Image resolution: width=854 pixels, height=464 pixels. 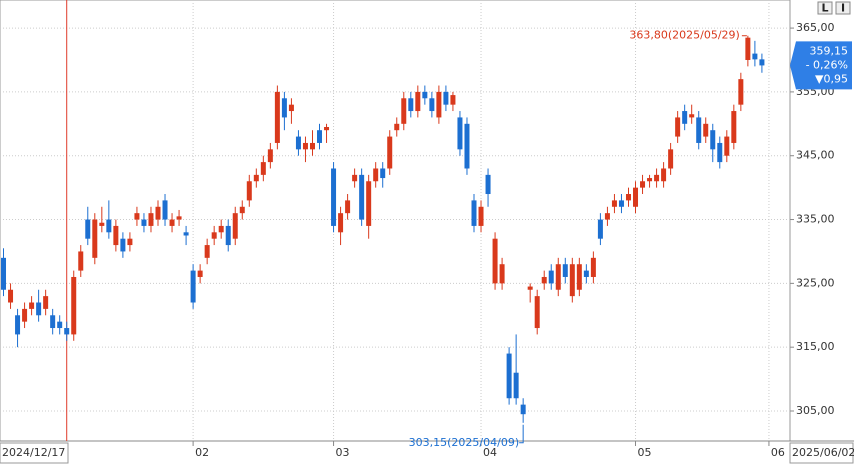 I want to click on high-annotation: 363,80(2025/05/29), so click(x=684, y=35).